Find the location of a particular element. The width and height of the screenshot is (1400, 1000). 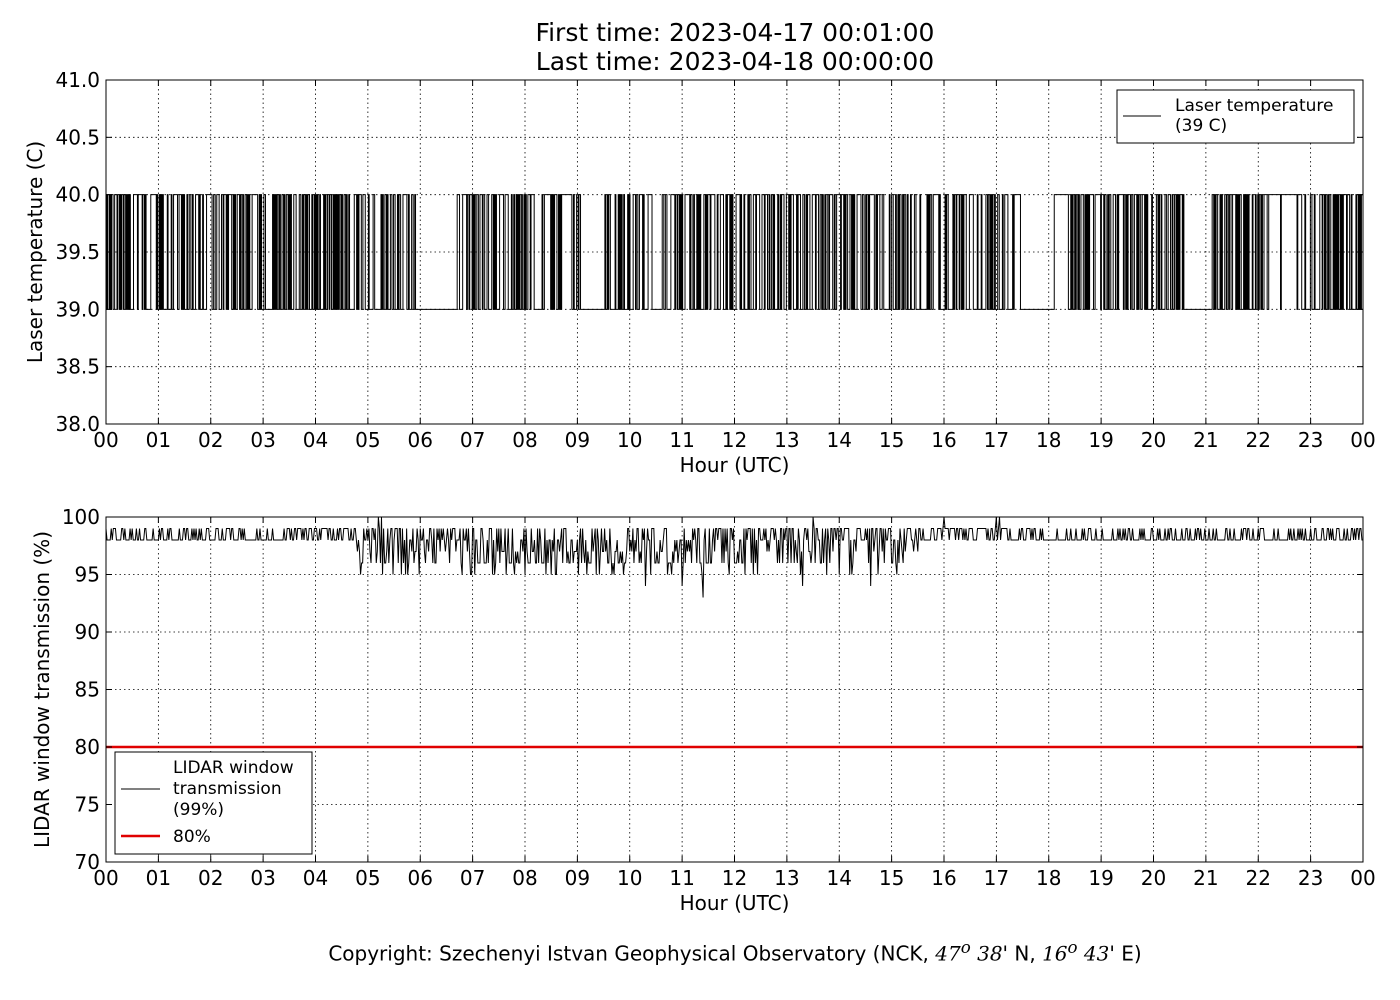

lidar-xtick-label: 05 is located at coordinates (367, 878).